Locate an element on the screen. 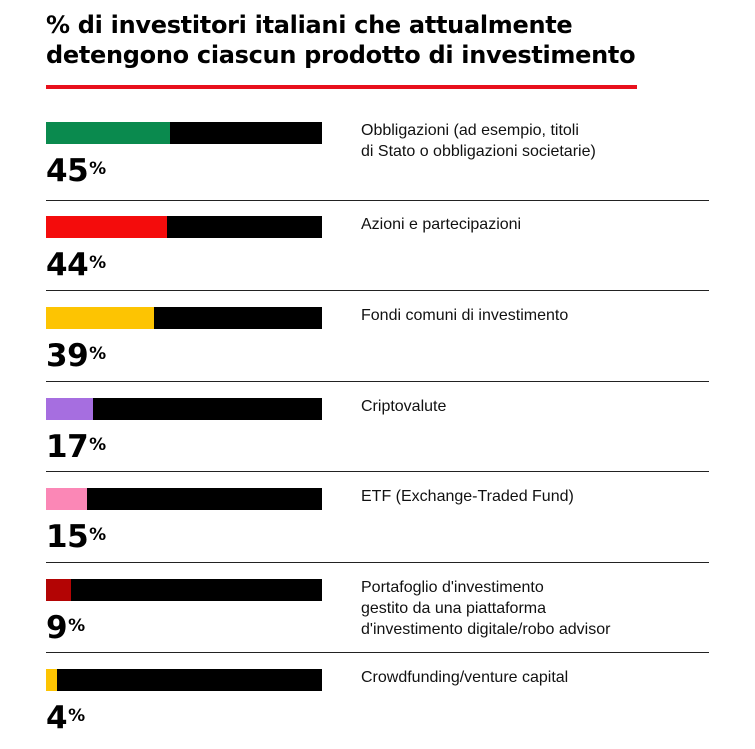  category-label-line: Crowdfunding/venture capital is located at coordinates (465, 677).